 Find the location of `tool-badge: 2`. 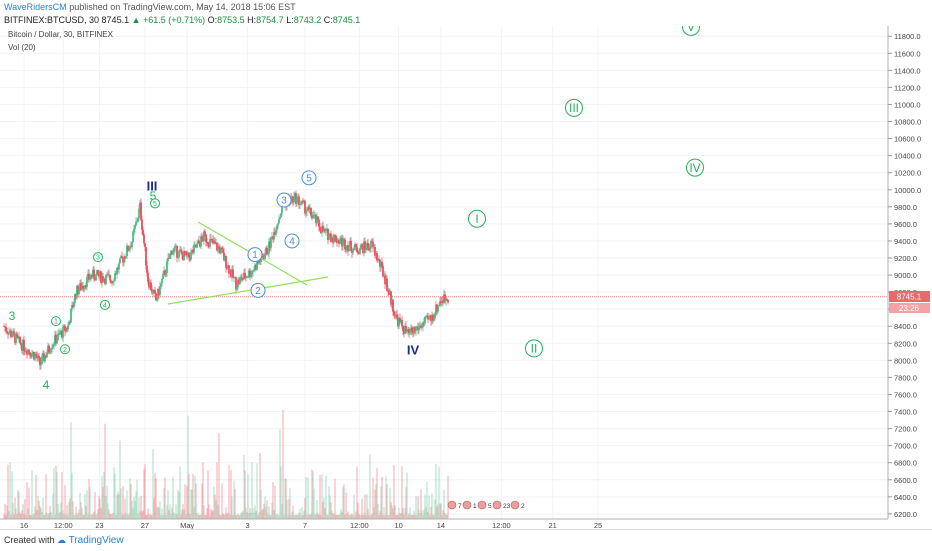

tool-badge: 2 is located at coordinates (517, 505).